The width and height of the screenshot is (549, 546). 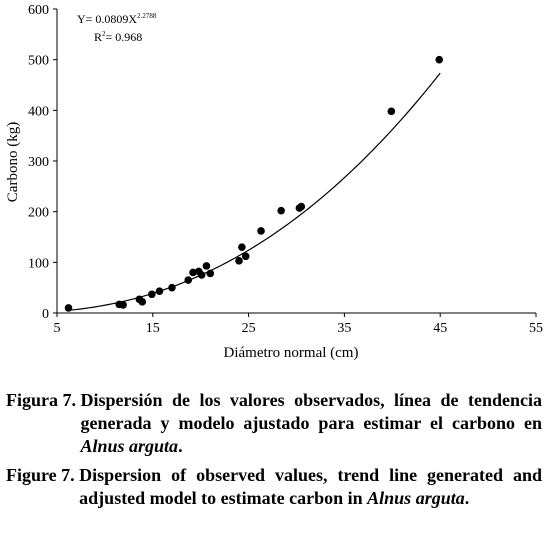 What do you see at coordinates (107, 19) in the screenshot?
I see `equation-main: Y= 0.0809X` at bounding box center [107, 19].